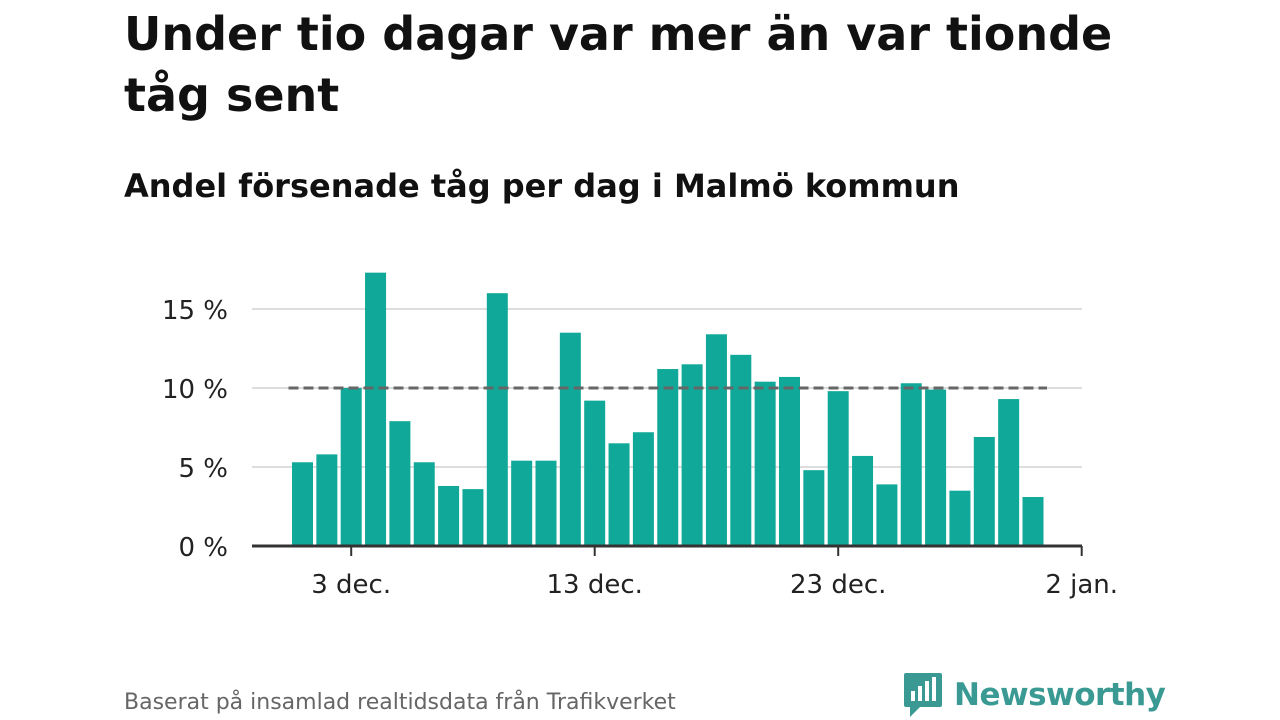 The image size is (1280, 720). Describe the element at coordinates (1060, 695) in the screenshot. I see `brand-name: Newsworthy` at that location.